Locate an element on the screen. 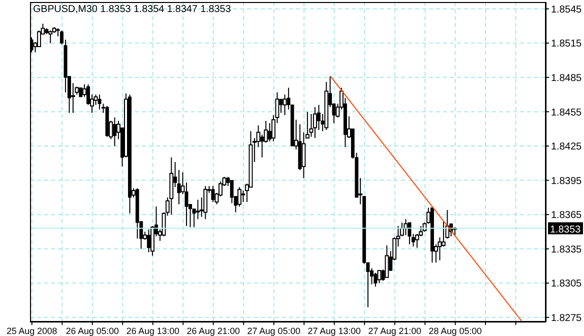  chart-title: GBPUSD,M30 1.8353 1.8354 1.8347 1.8353 is located at coordinates (132, 9).